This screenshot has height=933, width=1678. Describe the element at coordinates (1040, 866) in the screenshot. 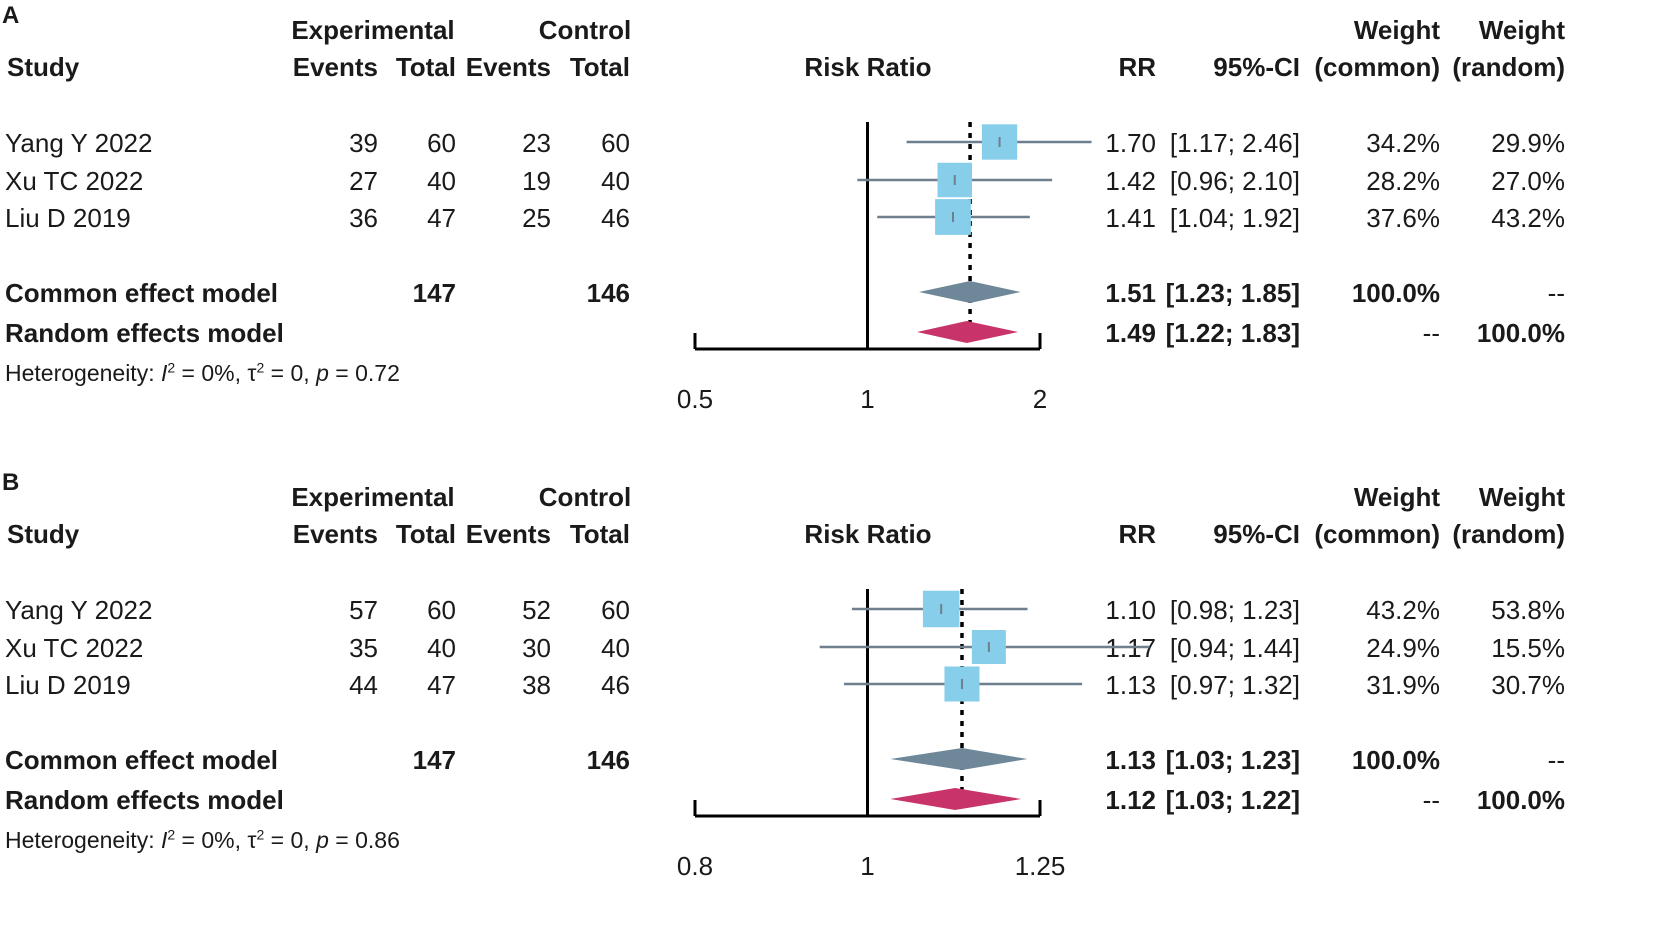

I see `x-tick-label: 1.25` at that location.